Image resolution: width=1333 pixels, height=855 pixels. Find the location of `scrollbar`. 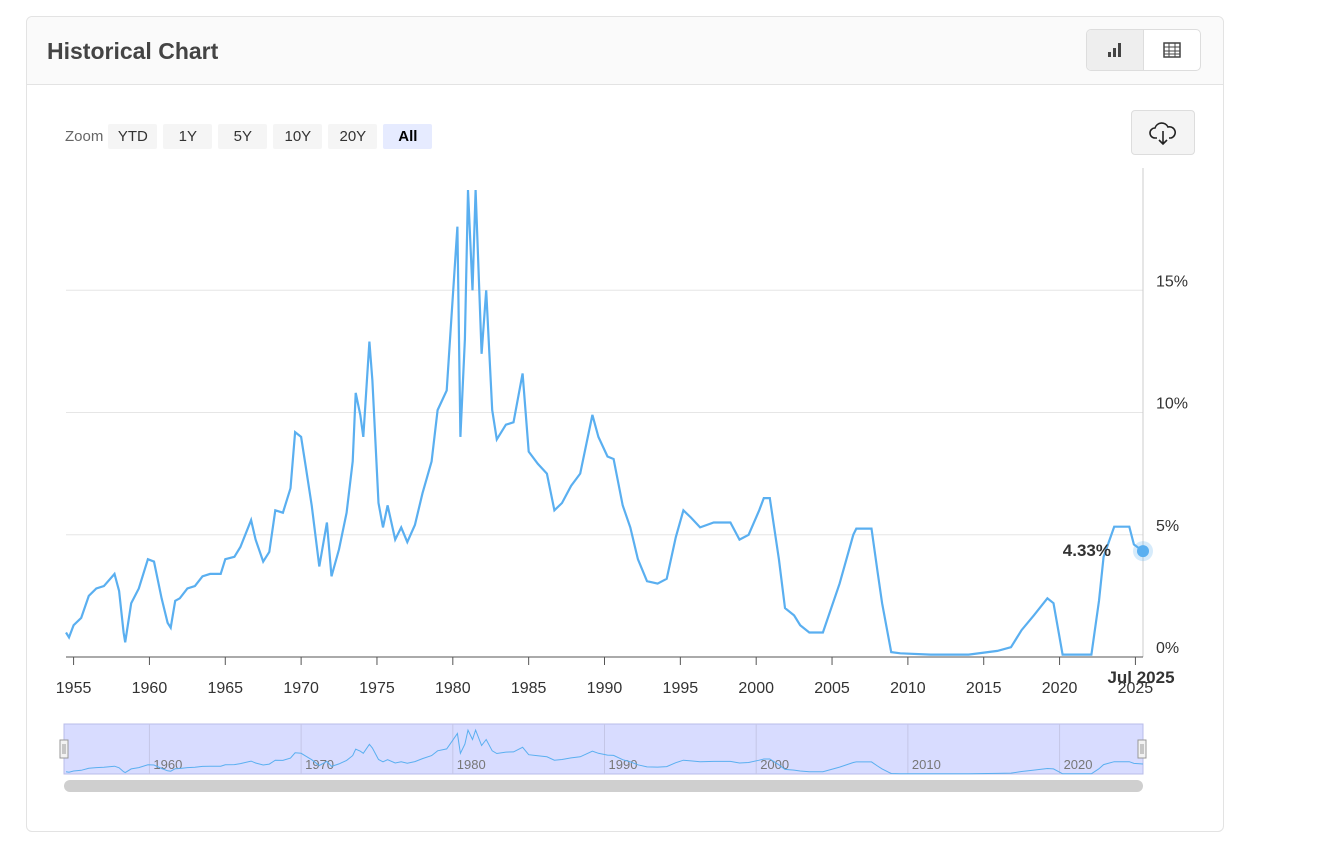

scrollbar is located at coordinates (603, 786).